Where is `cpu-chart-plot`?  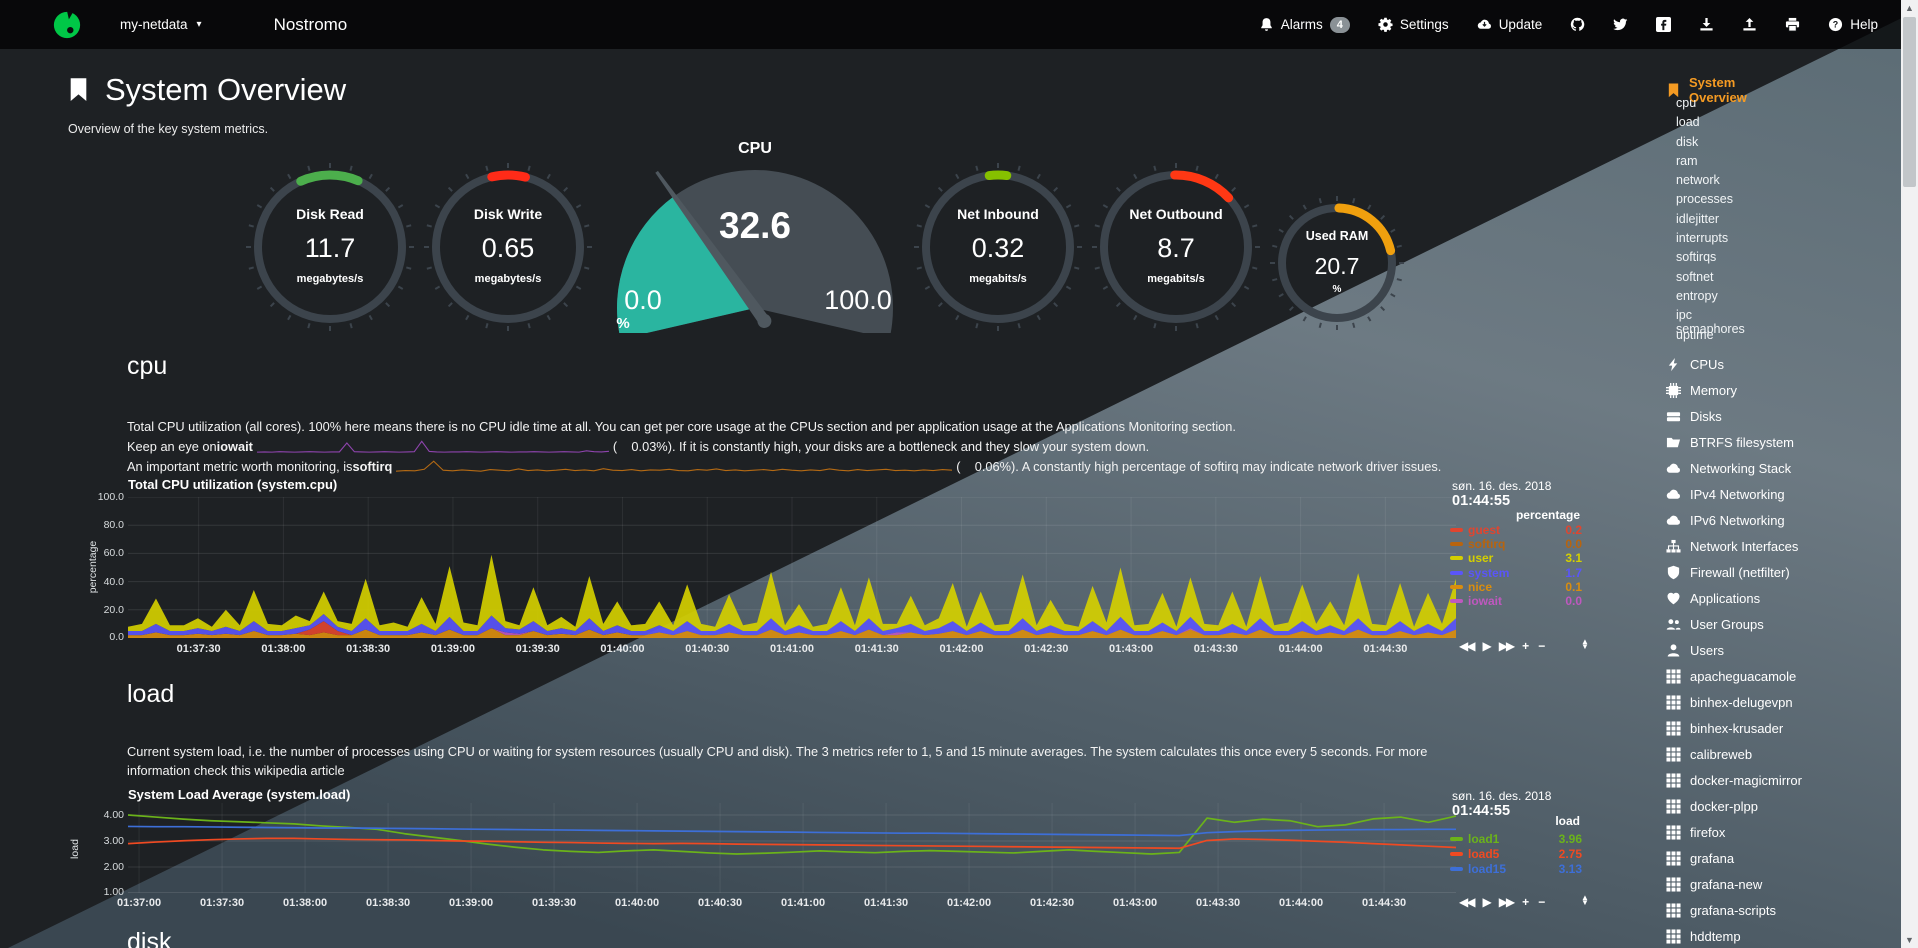 cpu-chart-plot is located at coordinates (792, 567).